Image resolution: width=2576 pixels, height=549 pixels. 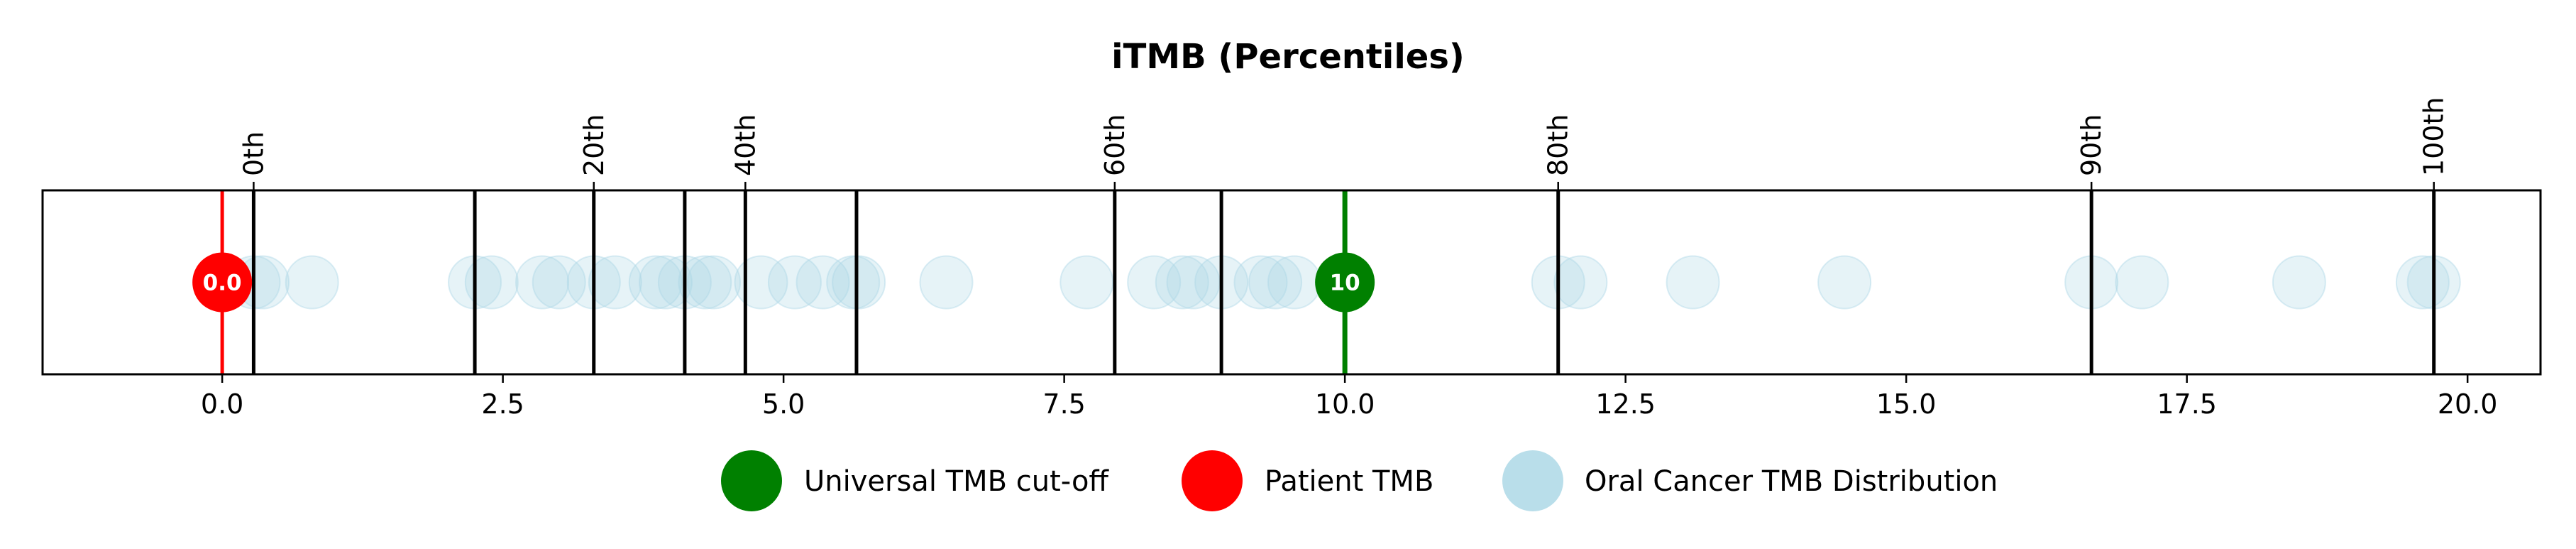 What do you see at coordinates (956, 482) in the screenshot?
I see `legend-cutoff-label: Universal TMB cut-off` at bounding box center [956, 482].